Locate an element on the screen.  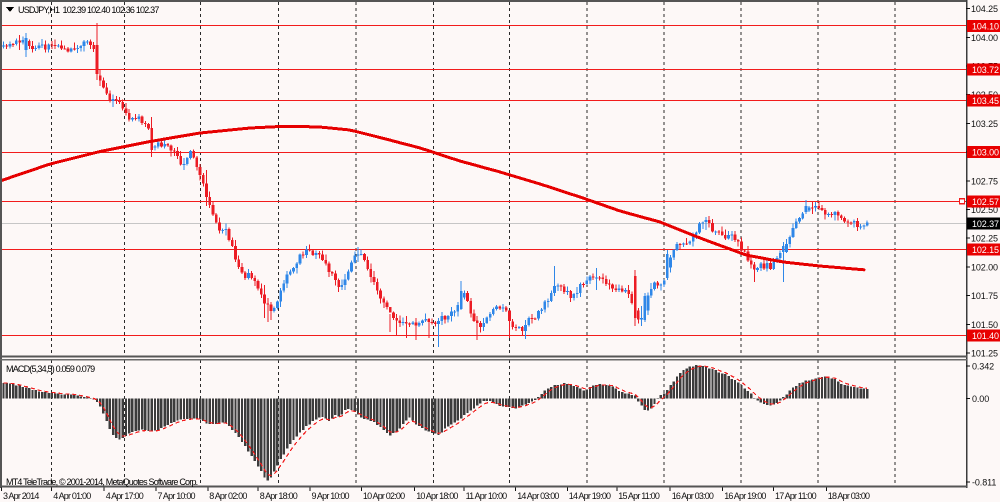
svg-text: 9 Apr 10:00 is located at coordinates (331, 496).